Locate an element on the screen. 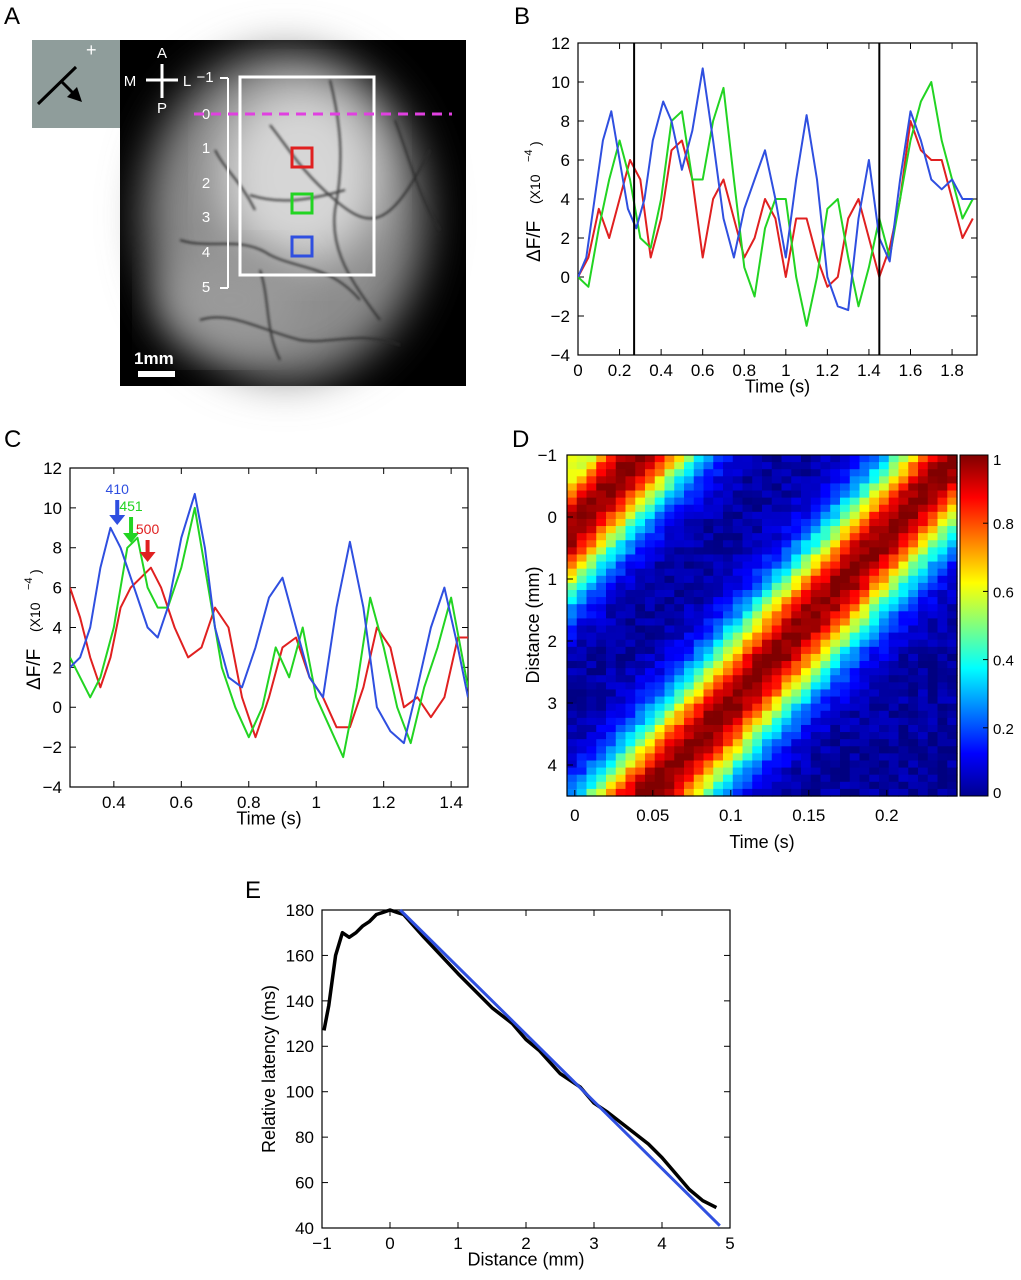 Image resolution: width=1021 pixels, height=1280 pixels. y-tick-label: −2 is located at coordinates (52, 747).